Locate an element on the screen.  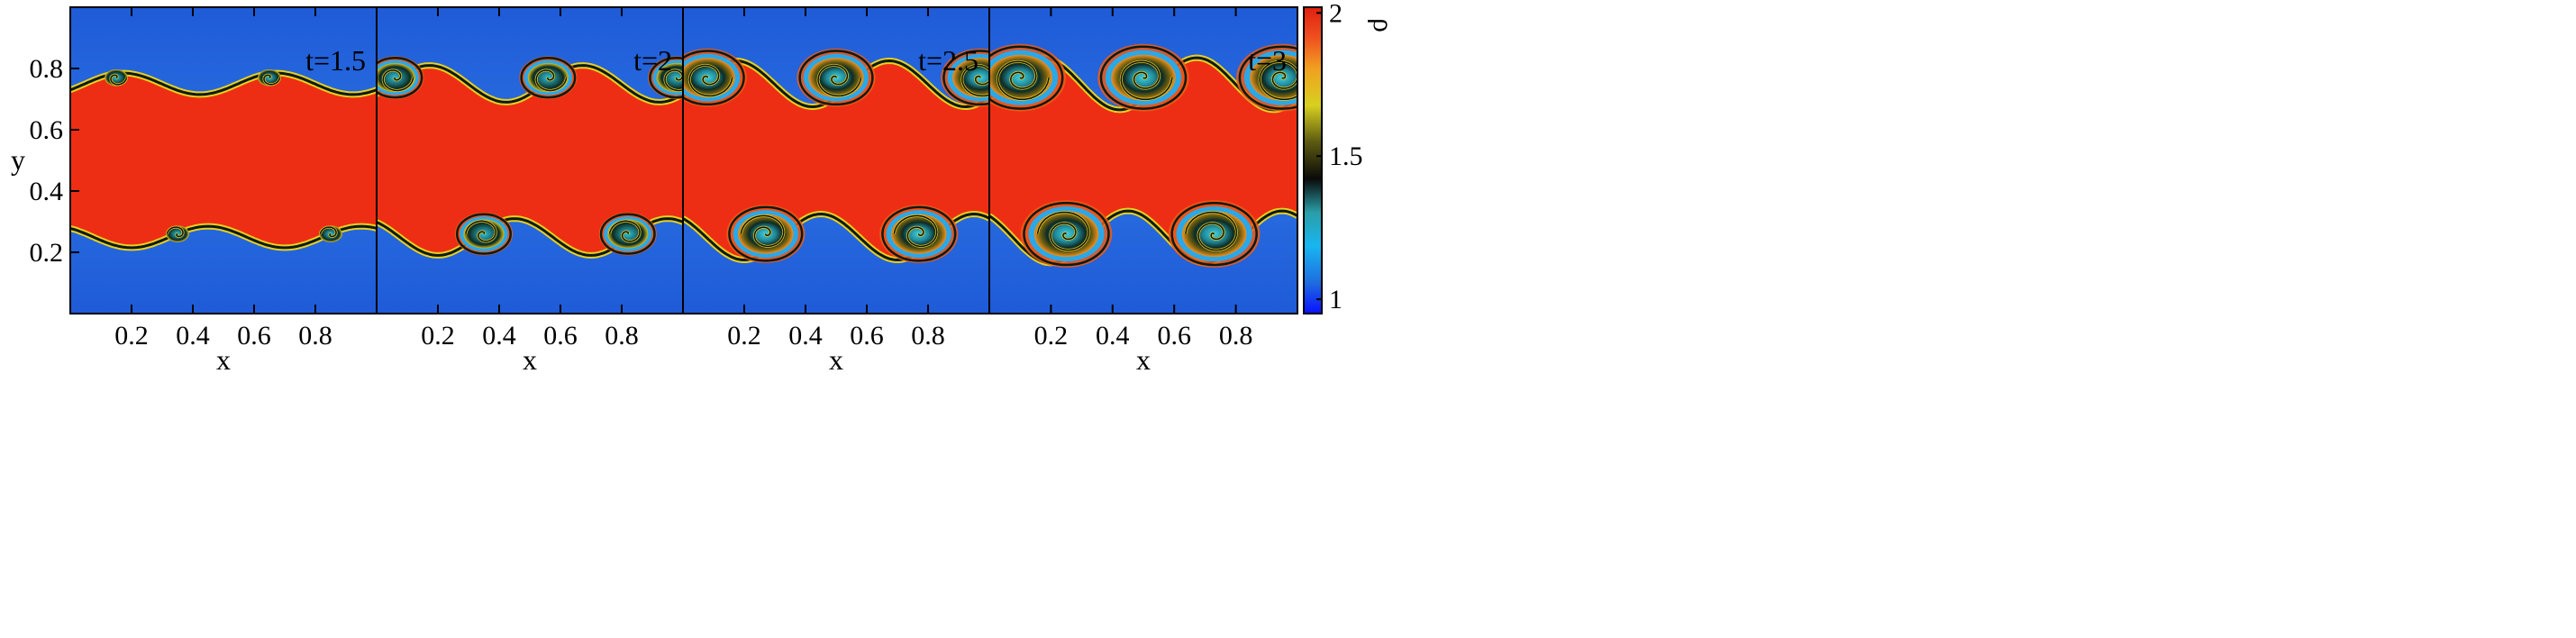
colorbar: 1 1.5 2 ρ is located at coordinates (1351, 157).